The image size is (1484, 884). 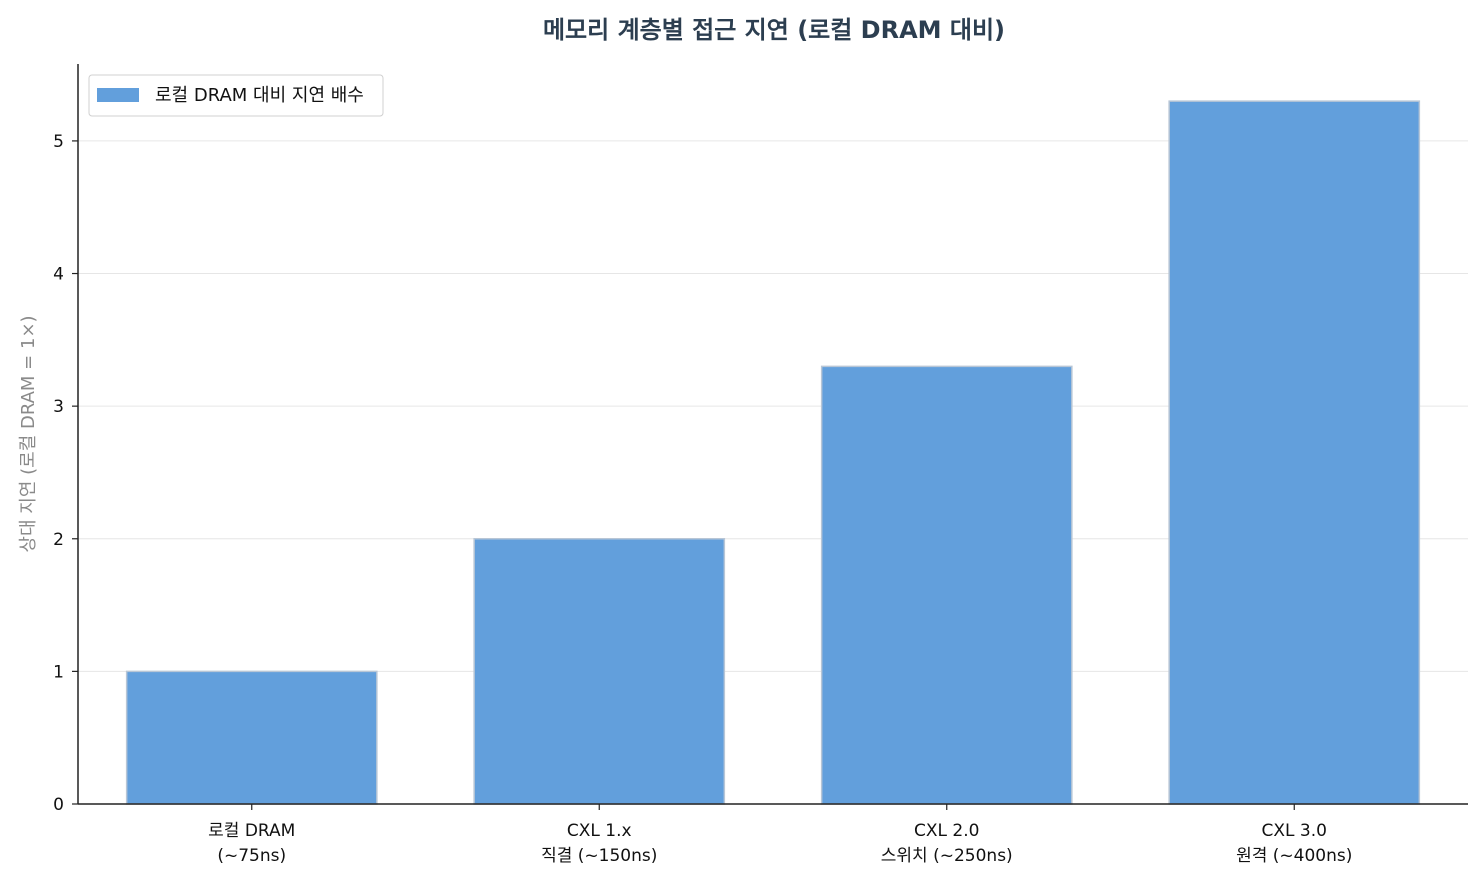 I want to click on y-tick-label: 1, so click(x=58, y=672).